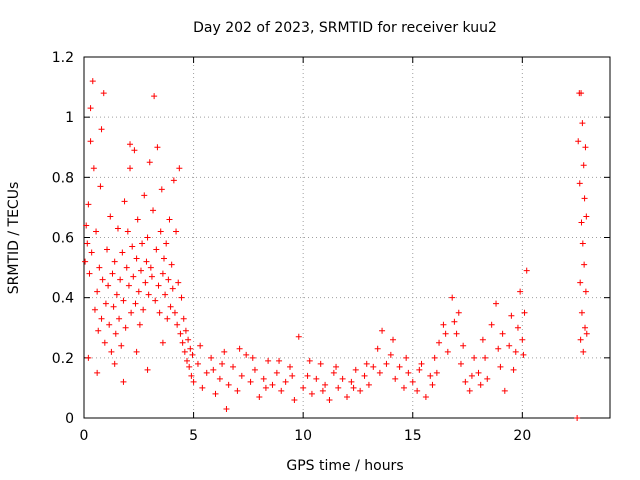 The width and height of the screenshot is (640, 480). What do you see at coordinates (63, 58) in the screenshot?
I see `y-tick-label: 1.2` at bounding box center [63, 58].